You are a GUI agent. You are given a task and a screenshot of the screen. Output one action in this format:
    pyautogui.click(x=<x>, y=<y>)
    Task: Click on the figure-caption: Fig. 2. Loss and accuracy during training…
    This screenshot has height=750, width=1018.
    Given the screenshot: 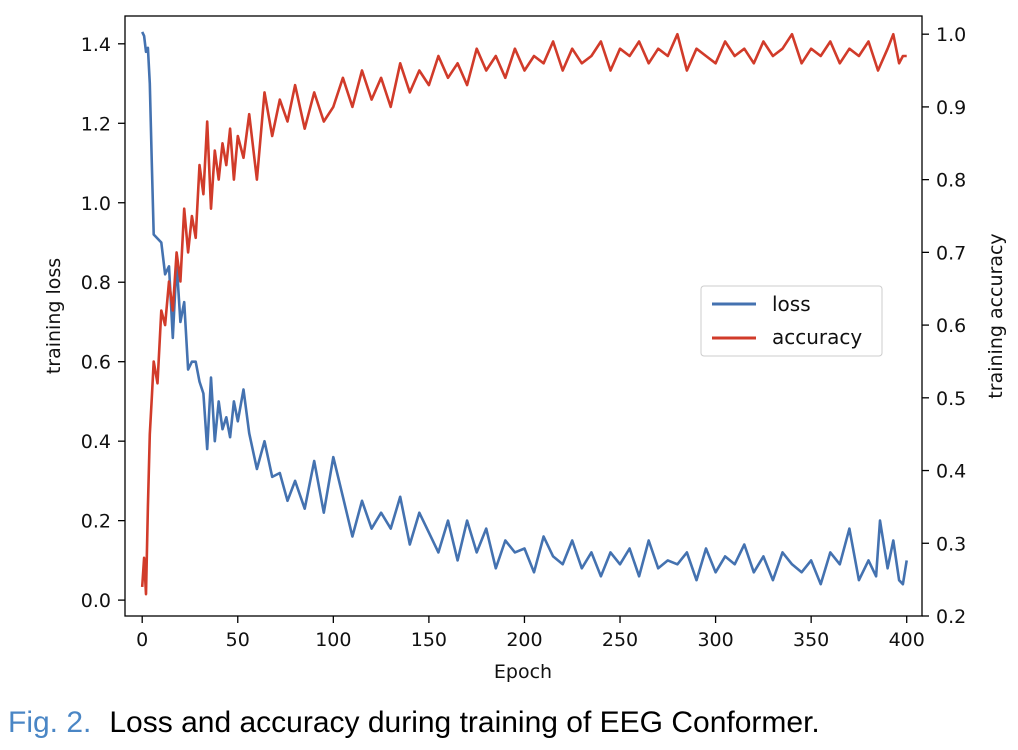 What is the action you would take?
    pyautogui.click(x=414, y=723)
    